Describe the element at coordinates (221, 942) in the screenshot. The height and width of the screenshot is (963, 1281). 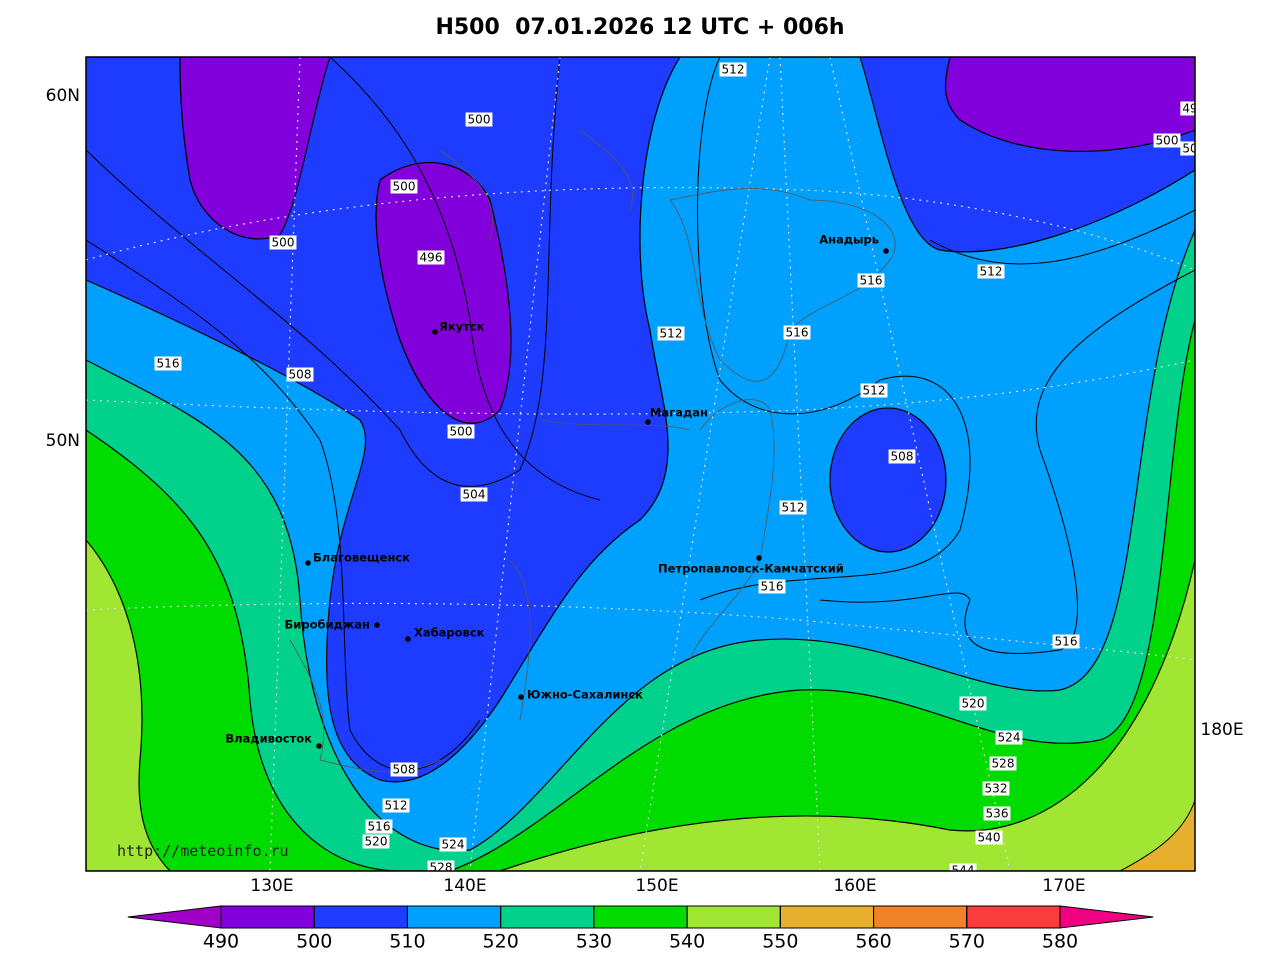
I see `colorbar-tick-label: 490` at that location.